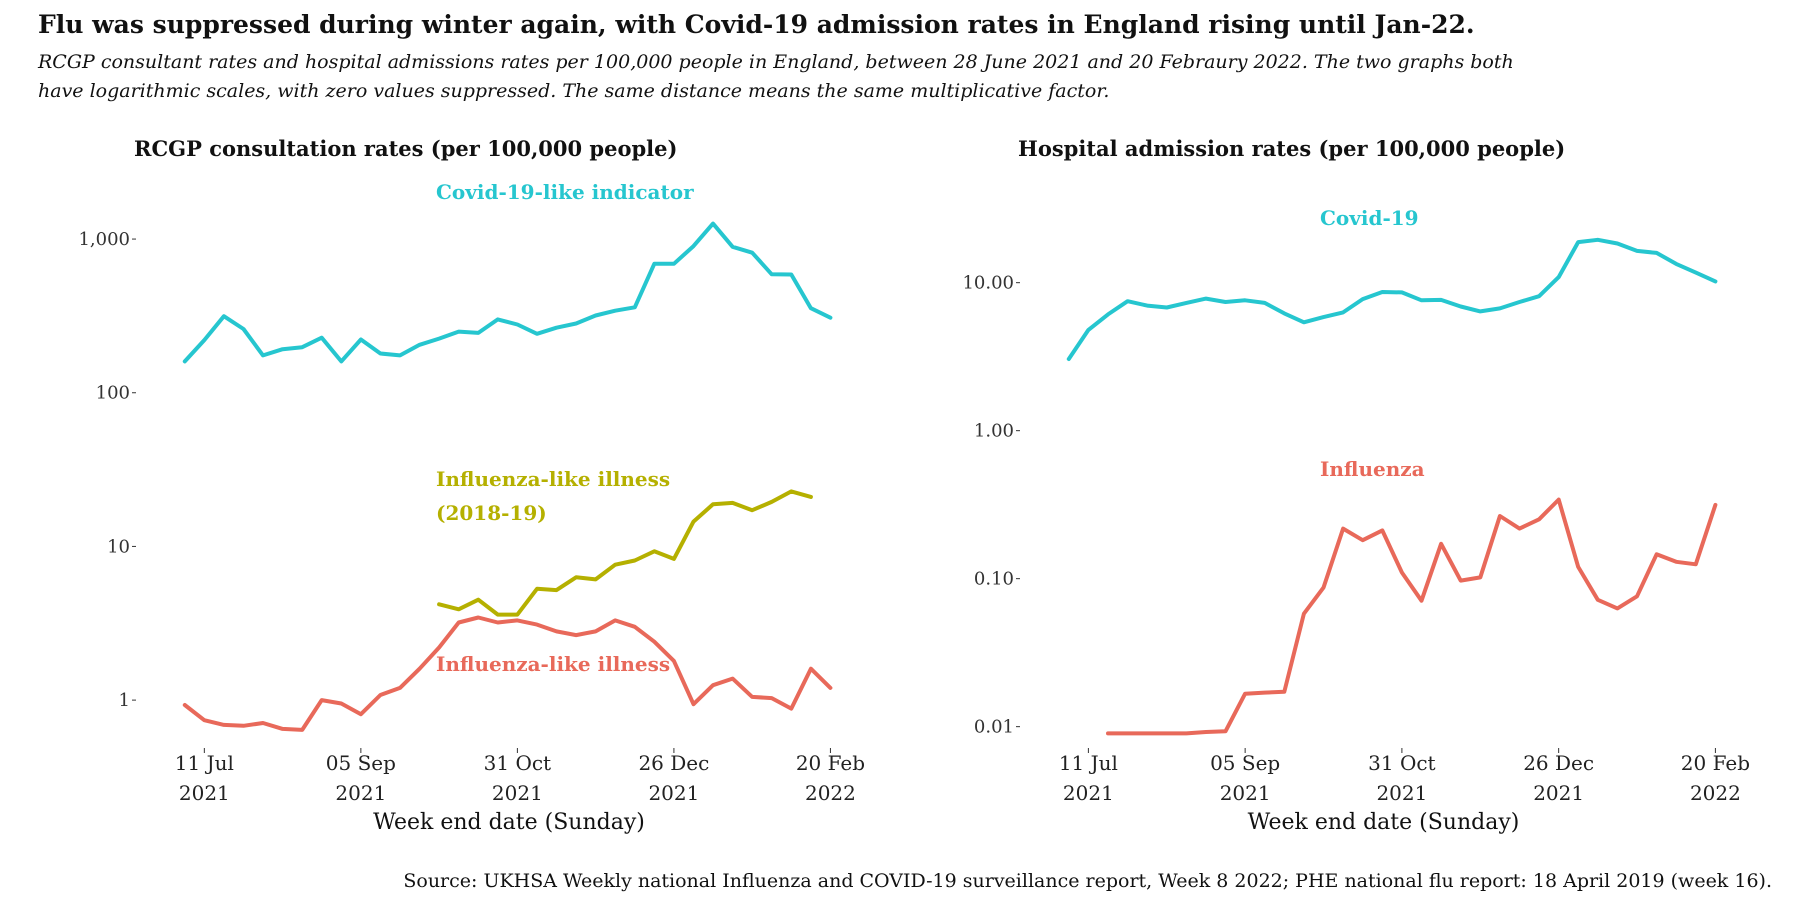 Image resolution: width=1800 pixels, height=900 pixels. Describe the element at coordinates (509, 822) in the screenshot. I see `left-x-axis-title: Week end date (Sunday)` at that location.